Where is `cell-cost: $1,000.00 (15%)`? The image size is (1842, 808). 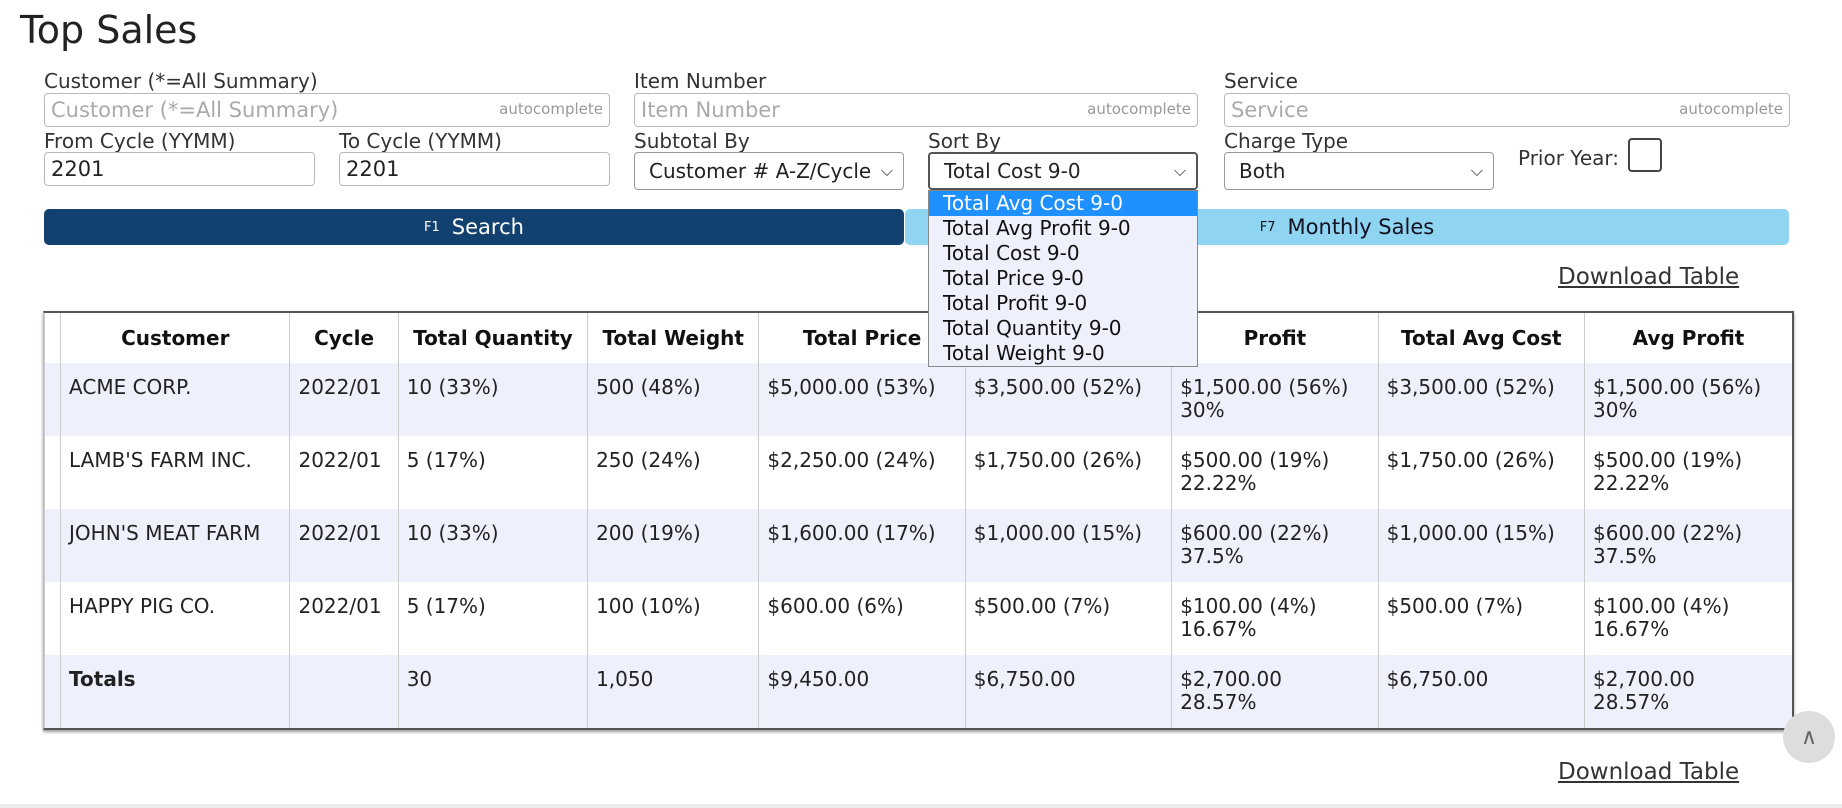
cell-cost: $1,000.00 (15%) is located at coordinates (1068, 545).